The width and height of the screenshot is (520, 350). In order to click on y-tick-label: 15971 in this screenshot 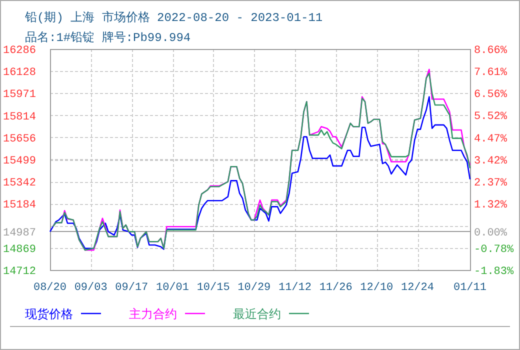, I will do `click(19, 95)`.